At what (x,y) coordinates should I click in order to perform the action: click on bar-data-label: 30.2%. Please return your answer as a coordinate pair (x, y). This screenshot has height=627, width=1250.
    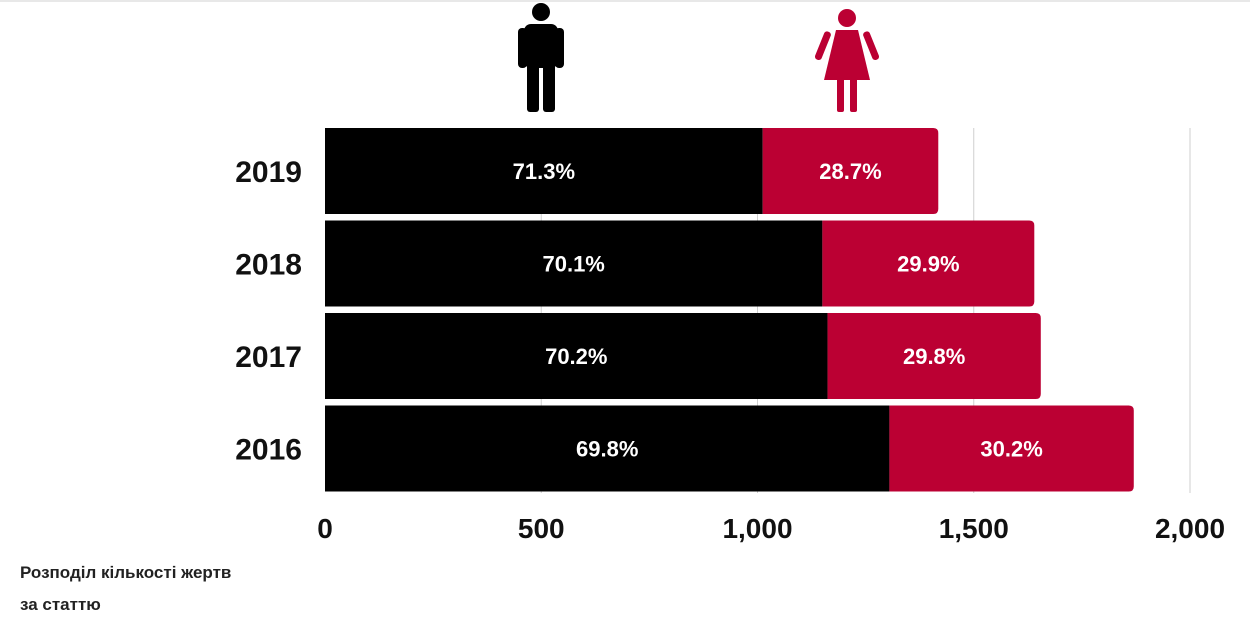
    Looking at the image, I should click on (1011, 449).